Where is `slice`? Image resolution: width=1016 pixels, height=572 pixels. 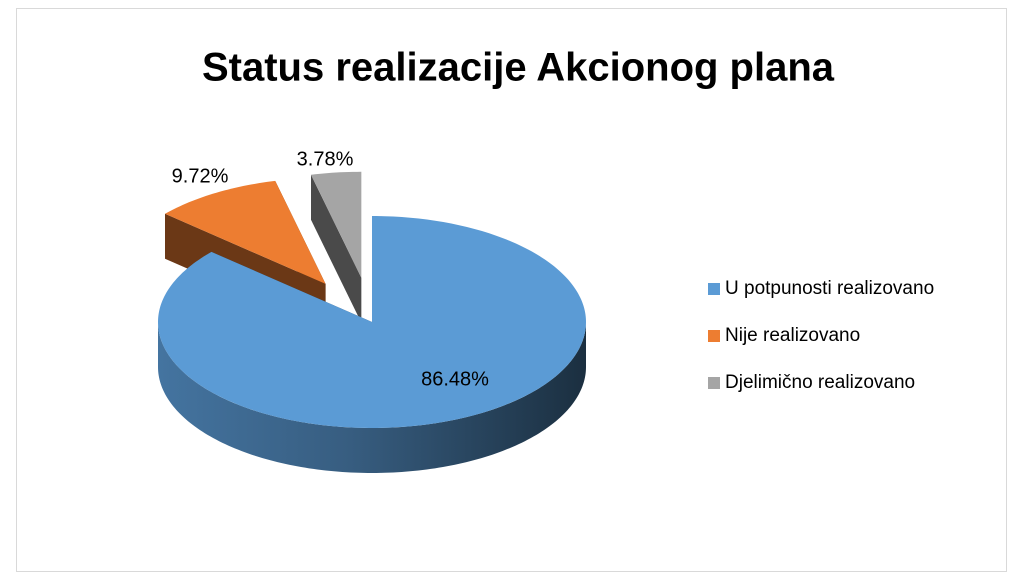
slice is located at coordinates (336, 247).